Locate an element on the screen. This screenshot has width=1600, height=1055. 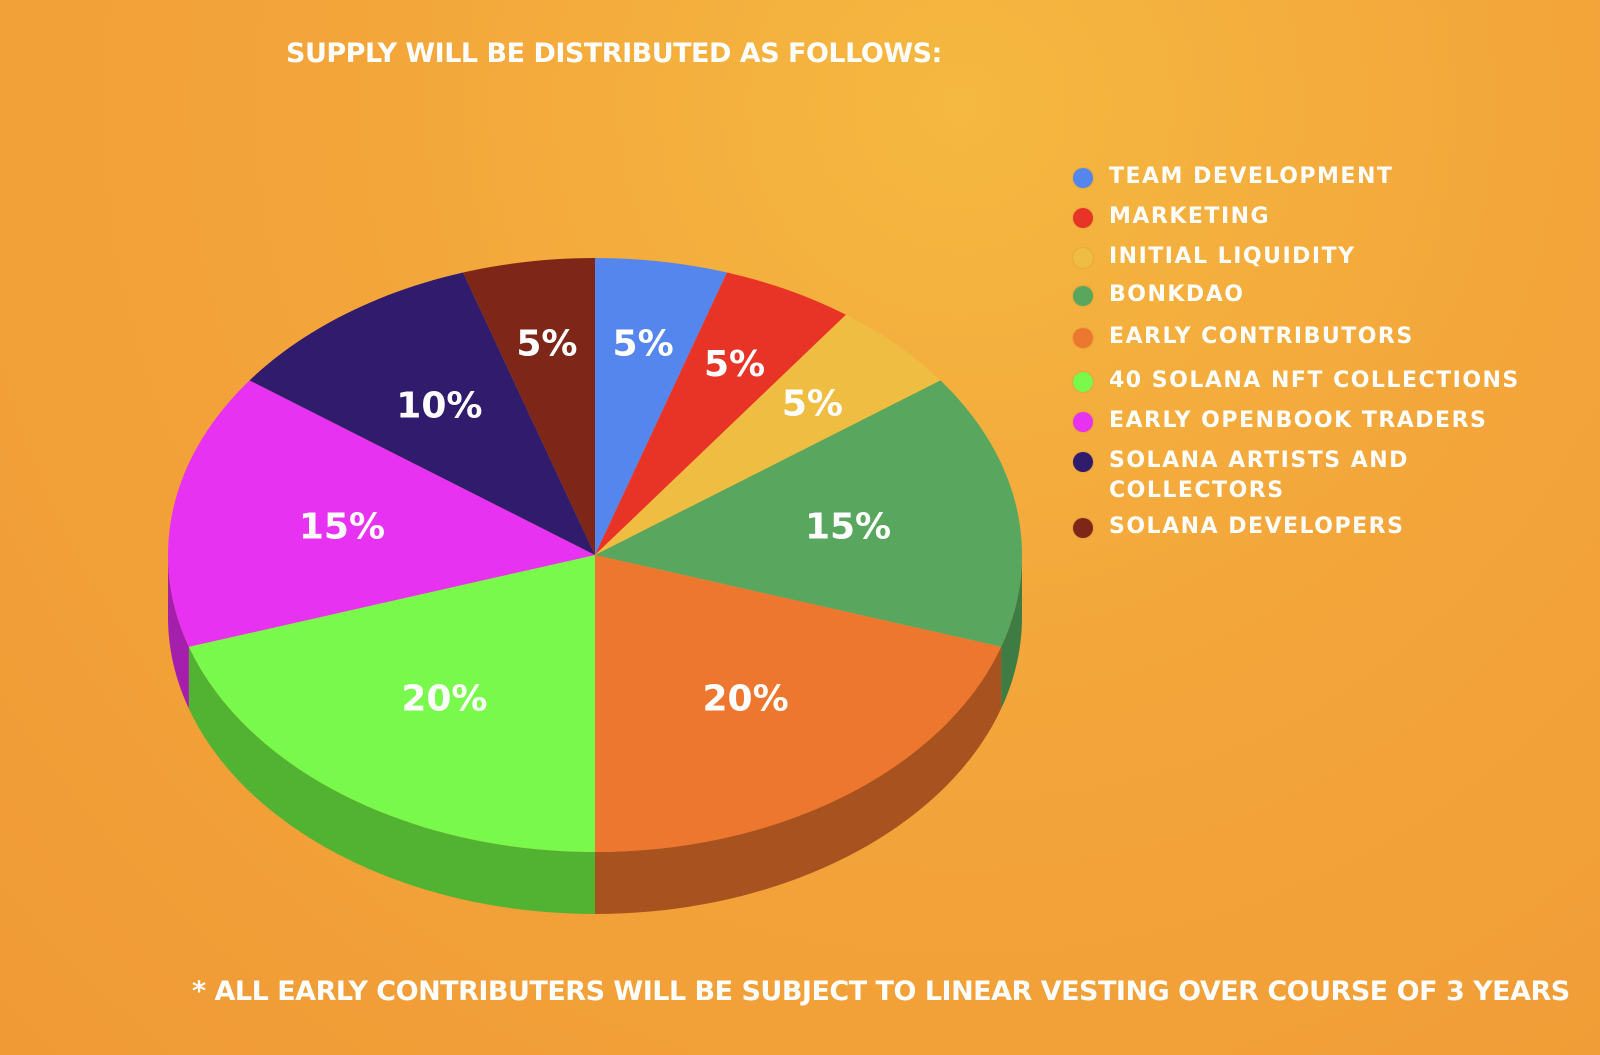
pie-value-labels: 5% 5% 5% 15% 20% 20% 15% 10% 5% is located at coordinates (595, 521).